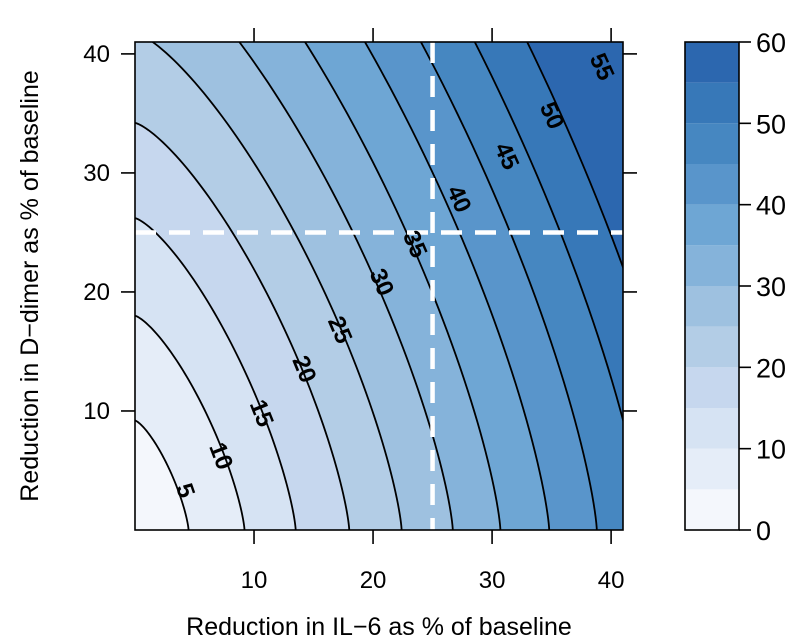 This screenshot has height=643, width=797. What do you see at coordinates (96, 292) in the screenshot?
I see `y-tick-label: 20` at bounding box center [96, 292].